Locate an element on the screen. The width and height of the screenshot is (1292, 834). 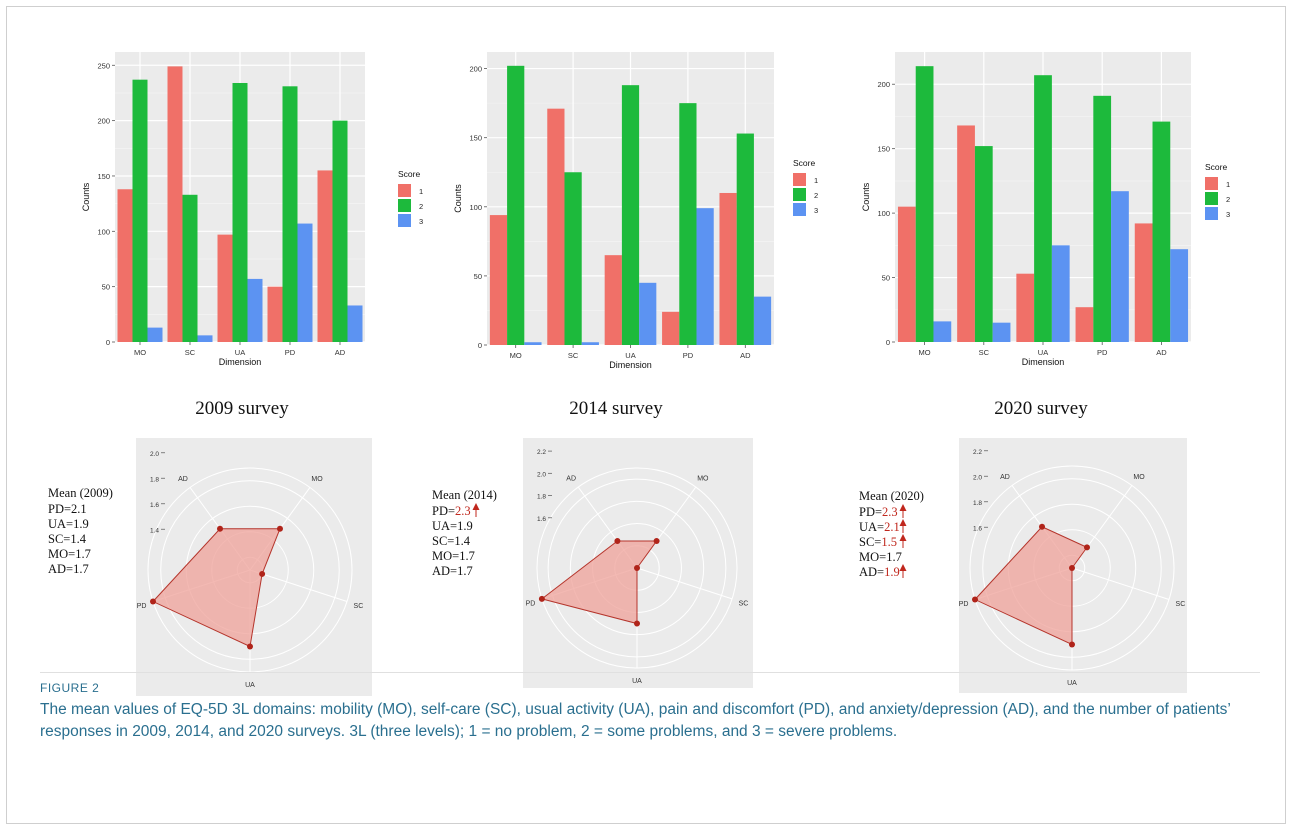
legend-label-score2: 2 is located at coordinates (816, 195).